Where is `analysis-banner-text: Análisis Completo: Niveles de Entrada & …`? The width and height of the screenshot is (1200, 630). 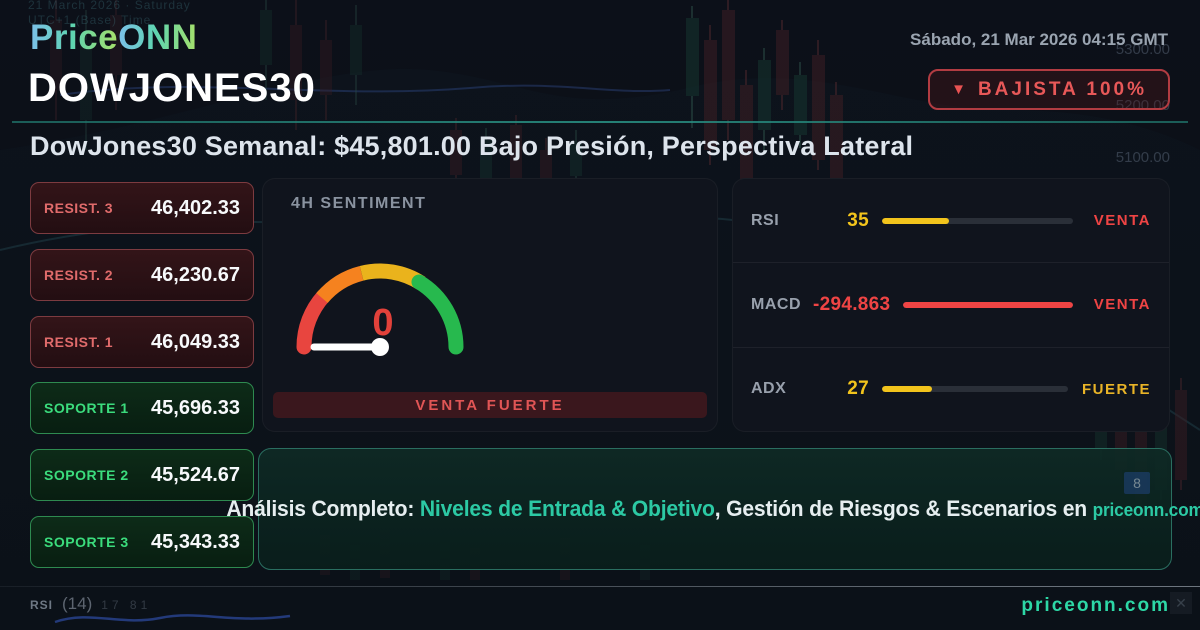
analysis-banner-text: Análisis Completo: Niveles de Entrada & … is located at coordinates (713, 509).